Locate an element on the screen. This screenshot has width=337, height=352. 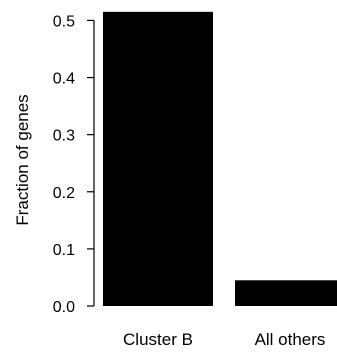
y-tick-label: 0.3 is located at coordinates (64, 136).